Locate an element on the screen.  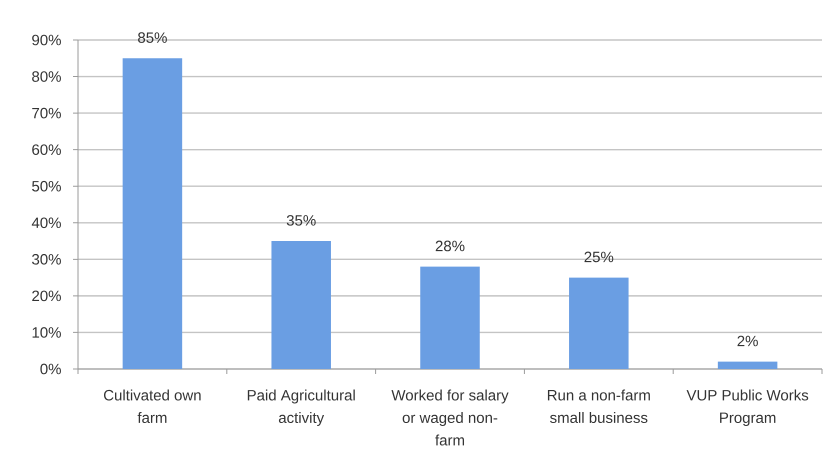
y-tick-label: 40% is located at coordinates (46, 222).